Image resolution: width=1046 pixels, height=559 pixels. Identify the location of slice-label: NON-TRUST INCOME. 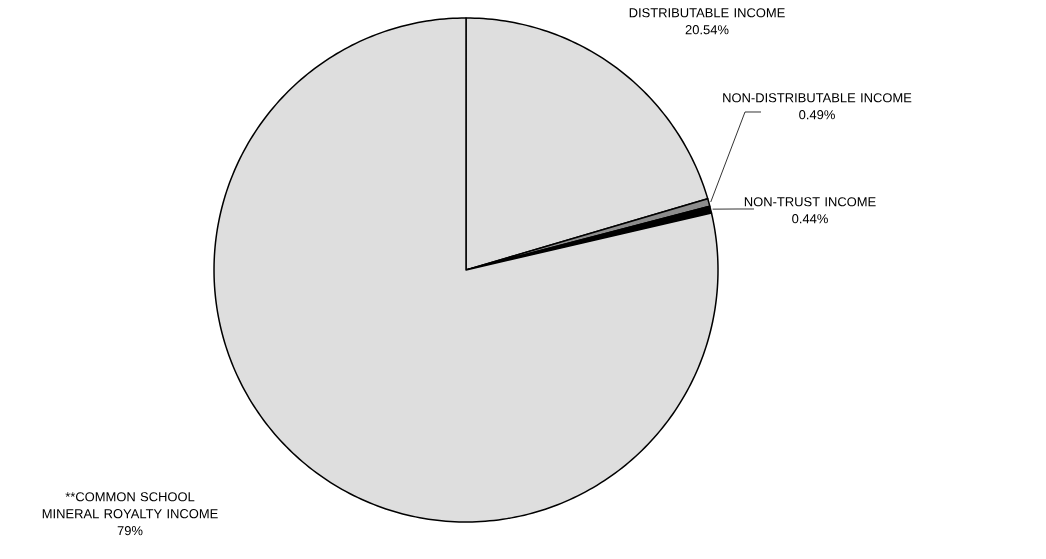
(810, 202).